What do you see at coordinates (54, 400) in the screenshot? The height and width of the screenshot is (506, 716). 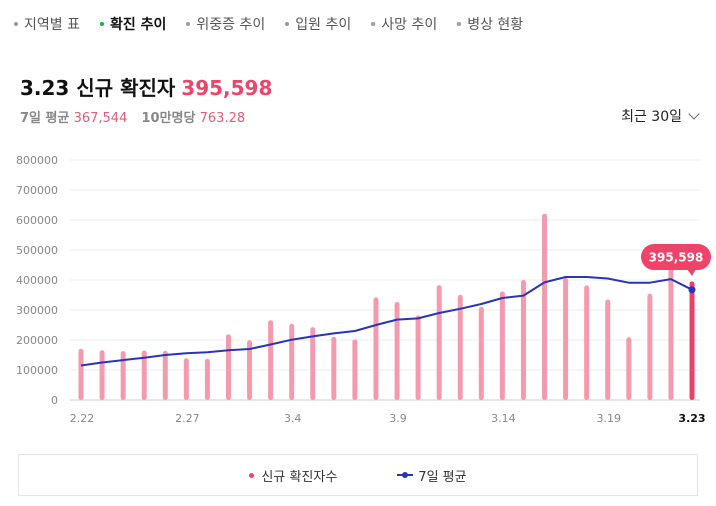 I see `y-tick-label: 0` at bounding box center [54, 400].